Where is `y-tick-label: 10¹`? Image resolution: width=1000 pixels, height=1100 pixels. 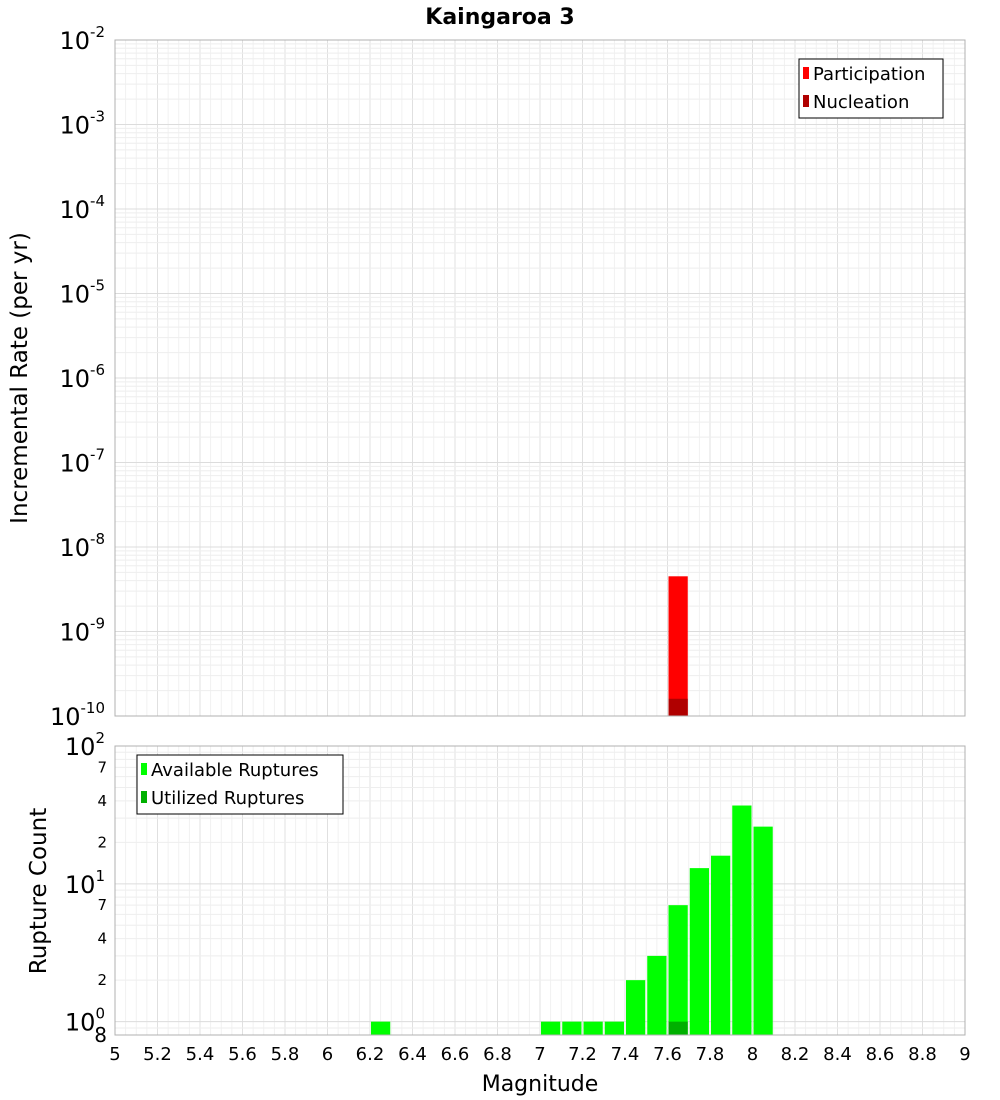 y-tick-label: 10¹ is located at coordinates (85, 883).